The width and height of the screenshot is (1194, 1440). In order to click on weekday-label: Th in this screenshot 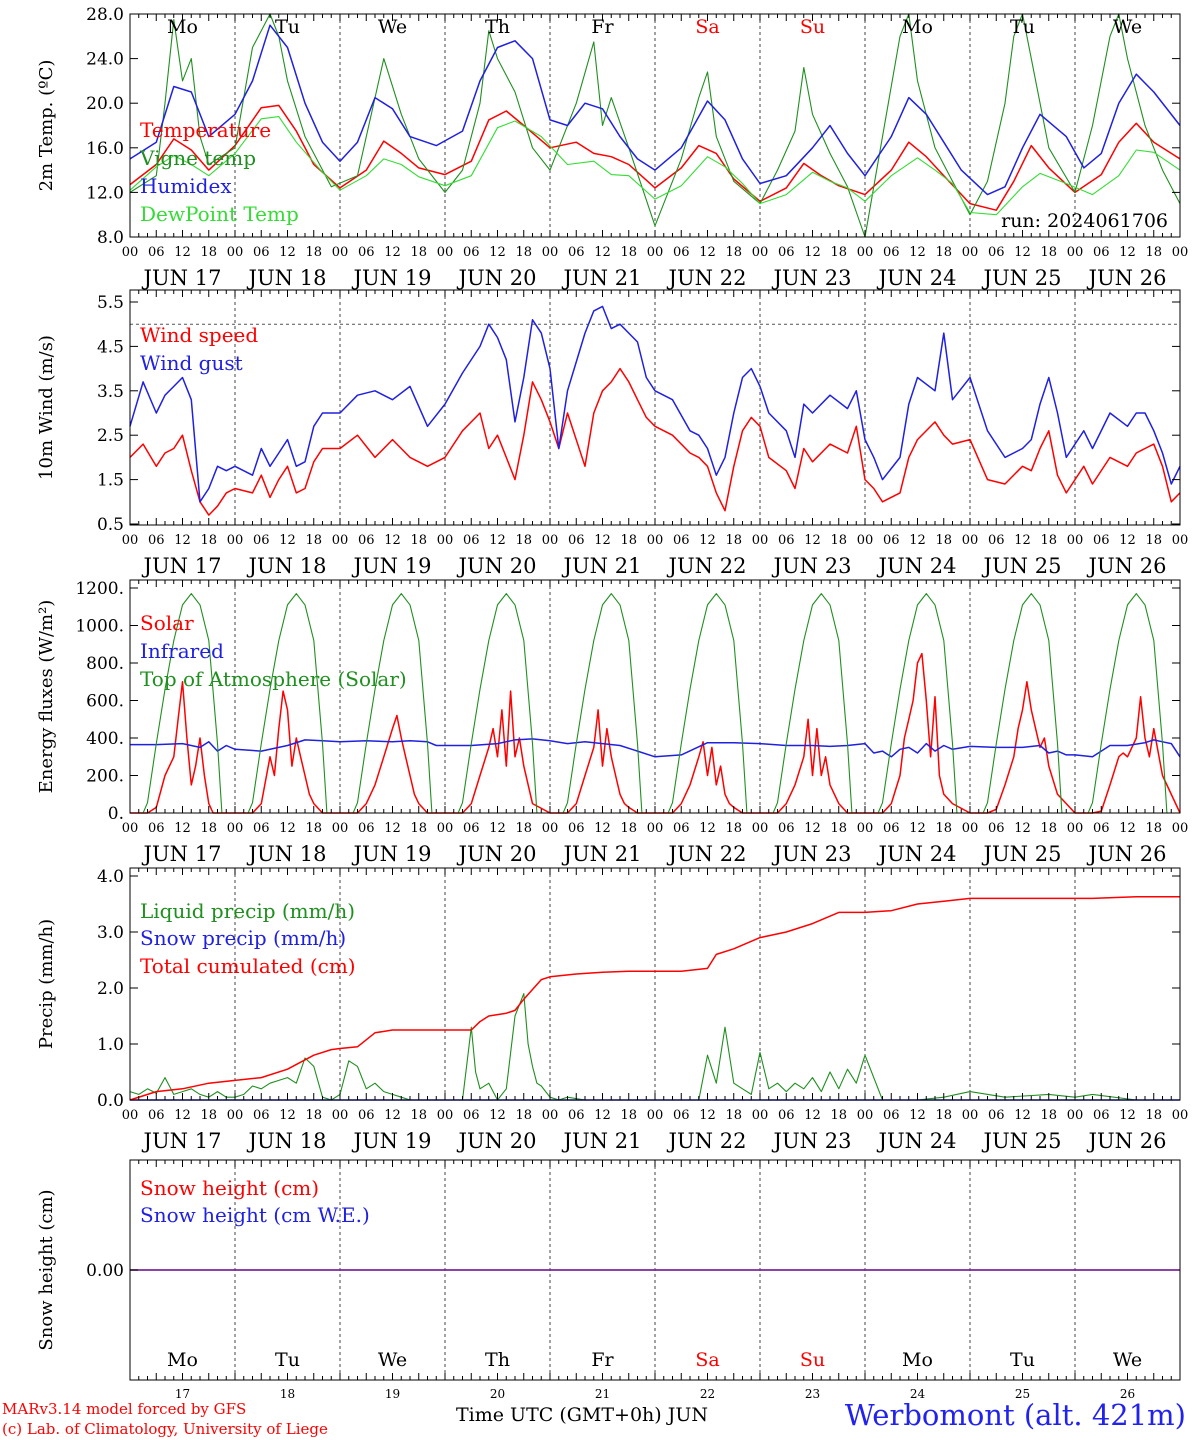, I will do `click(497, 27)`.